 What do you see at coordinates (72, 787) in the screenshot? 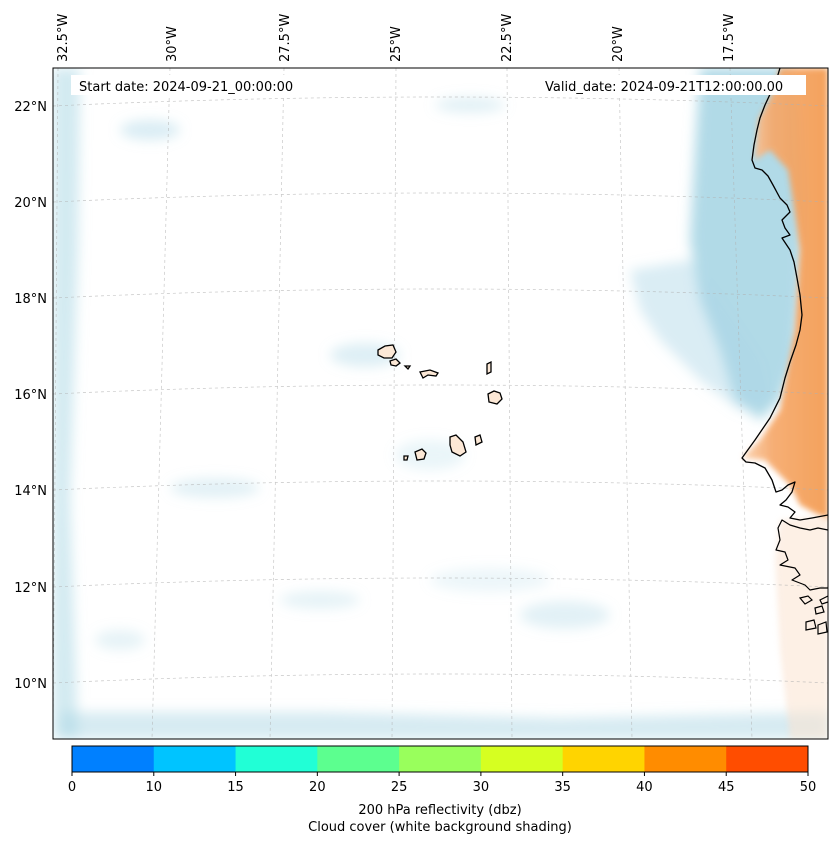
I see `colorbar-tick-label: 0` at bounding box center [72, 787].